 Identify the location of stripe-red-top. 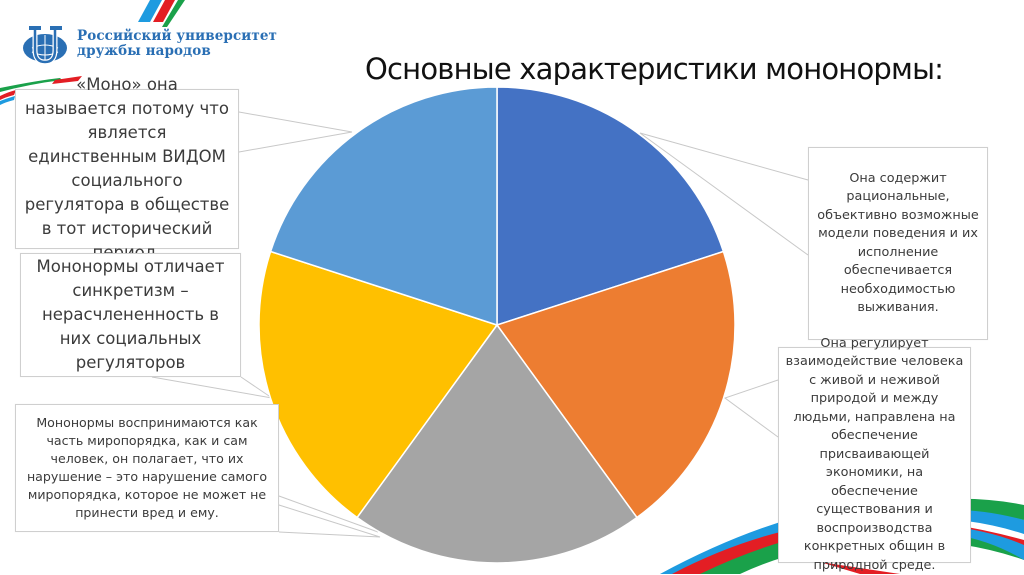
(164, 11).